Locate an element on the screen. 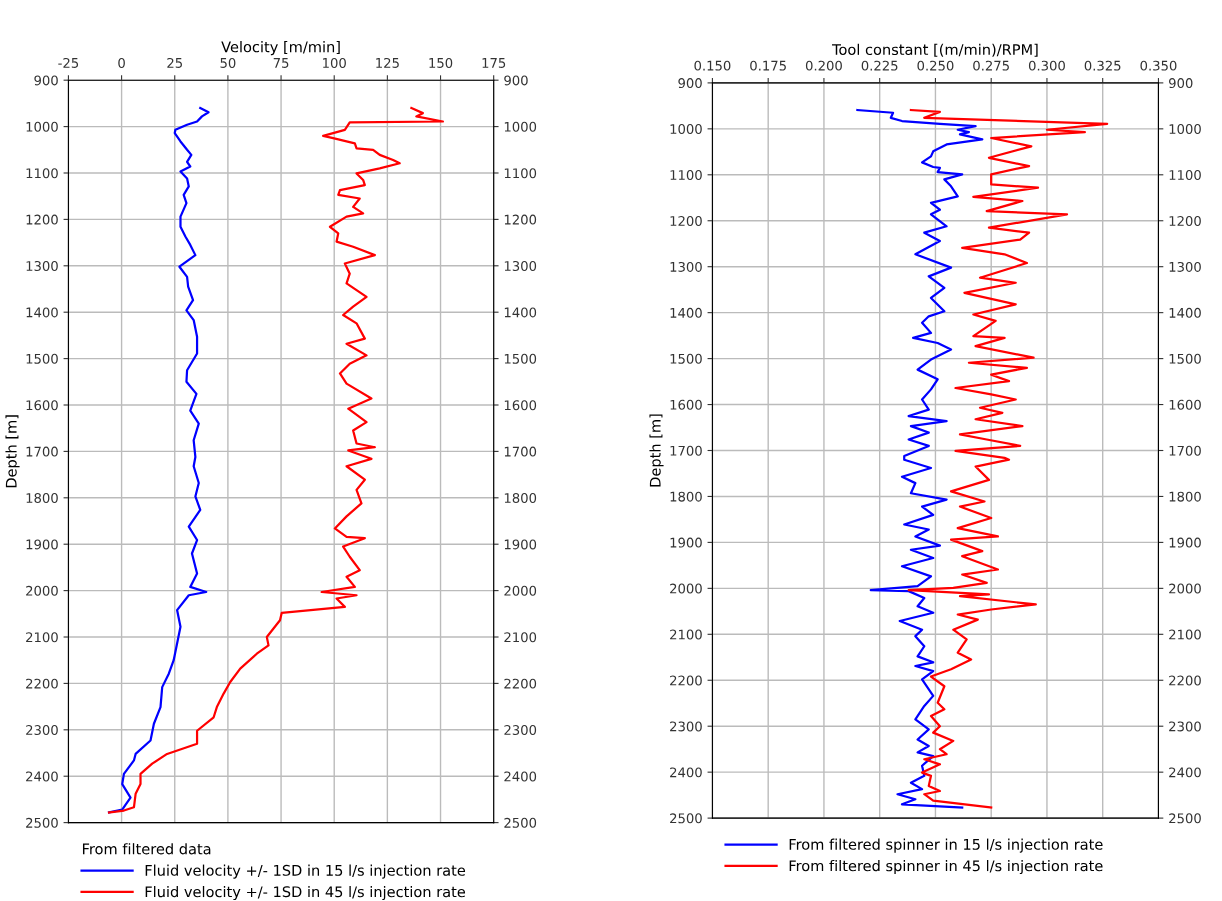 The height and width of the screenshot is (901, 1222). x-tick-label: 50 is located at coordinates (228, 62).